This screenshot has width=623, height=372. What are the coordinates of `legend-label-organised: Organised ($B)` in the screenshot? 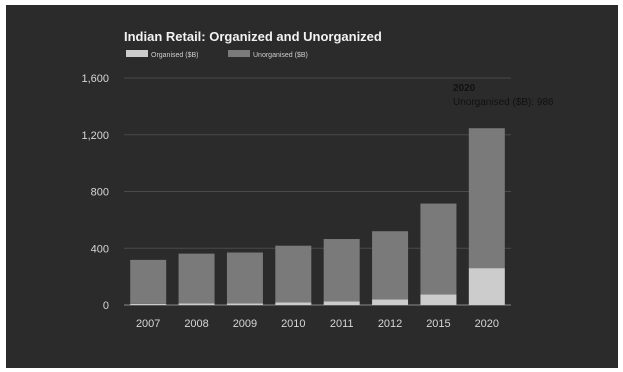 It's located at (174, 55).